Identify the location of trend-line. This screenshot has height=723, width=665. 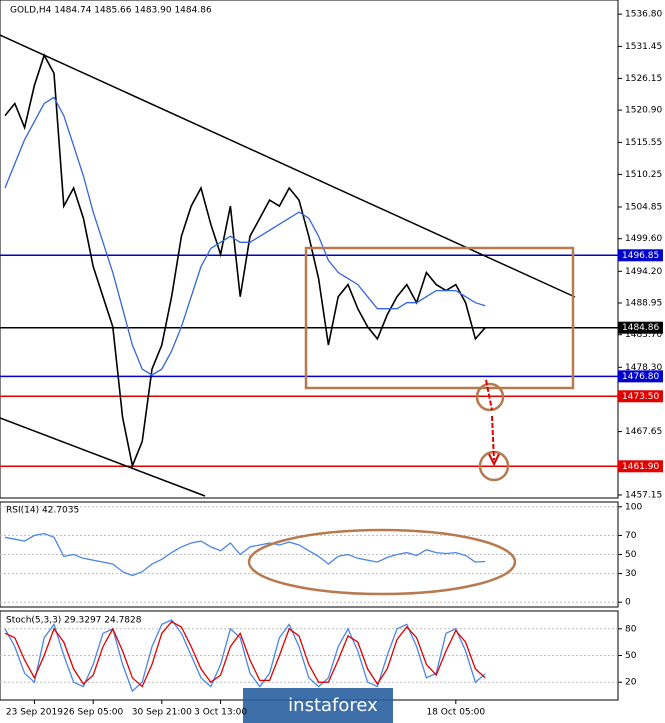
(103, 457).